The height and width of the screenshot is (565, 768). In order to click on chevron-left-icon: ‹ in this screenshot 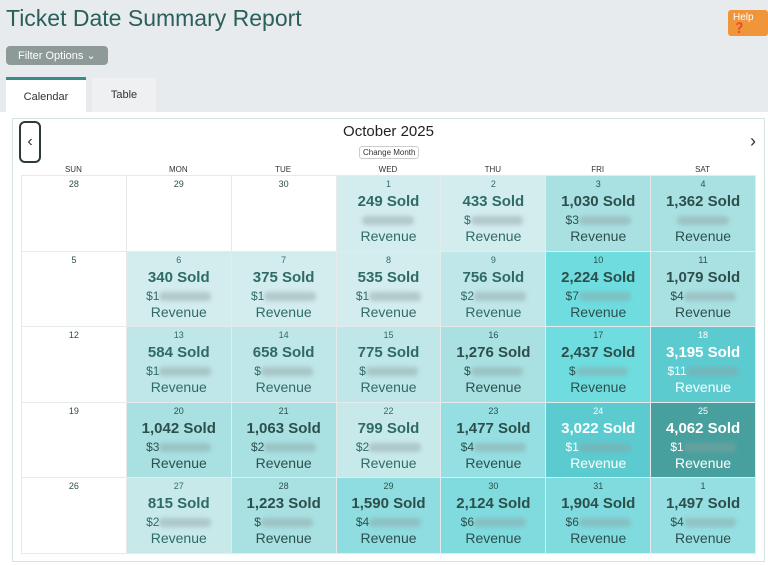, I will do `click(30, 141)`.